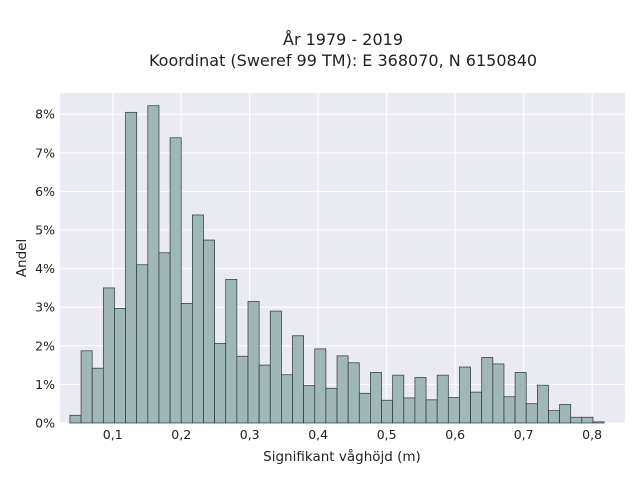 The width and height of the screenshot is (640, 480). Describe the element at coordinates (342, 456) in the screenshot. I see `x-axis-label: Signifikant våghöjd (m)` at that location.